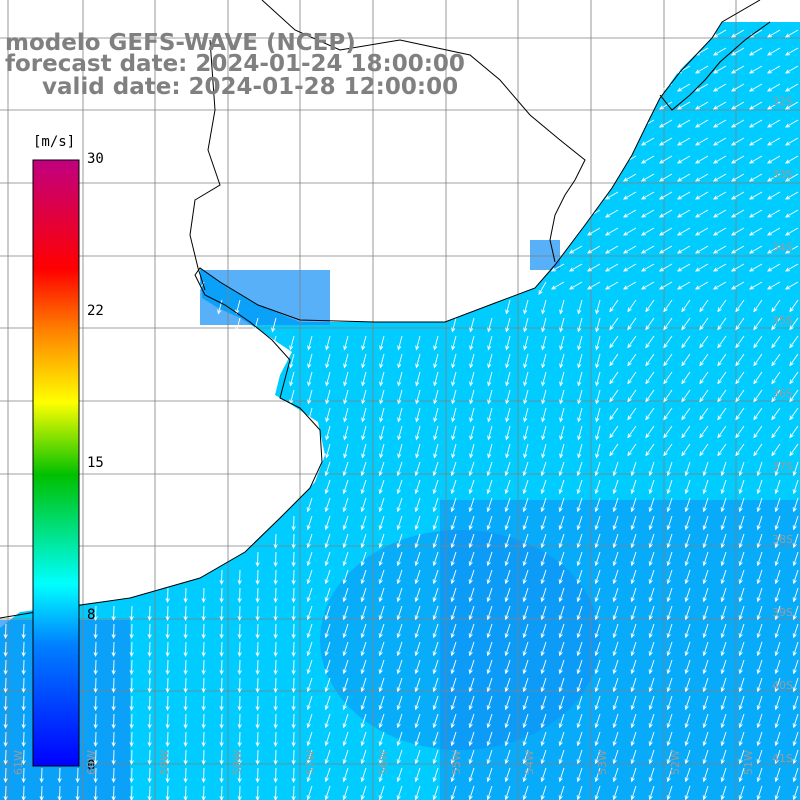 This screenshot has width=800, height=800. I want to click on longitude-label: 61W, so click(18, 762).